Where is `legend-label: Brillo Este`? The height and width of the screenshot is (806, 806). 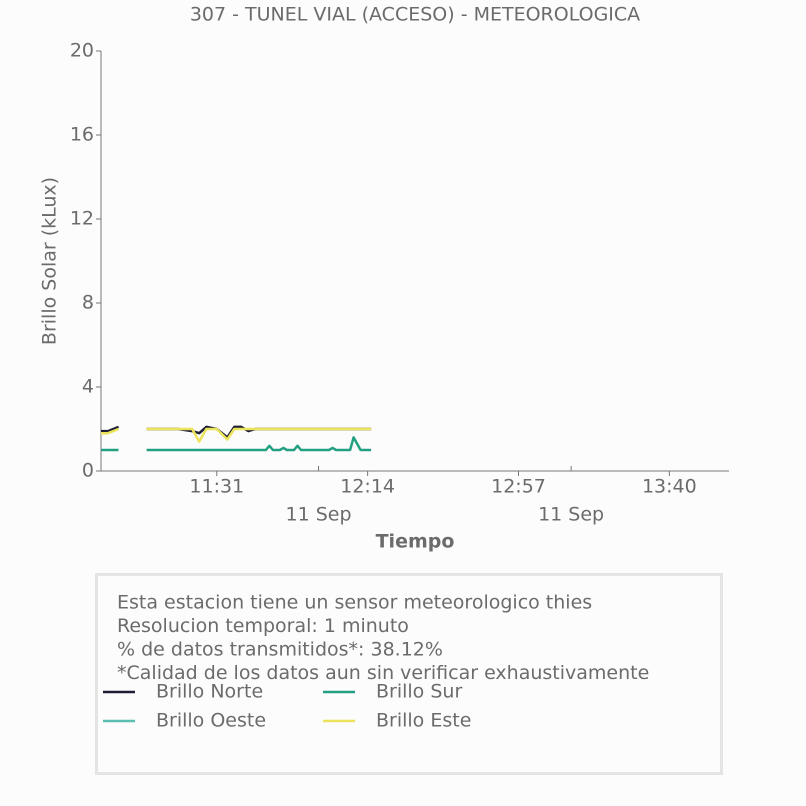
legend-label: Brillo Este is located at coordinates (423, 721).